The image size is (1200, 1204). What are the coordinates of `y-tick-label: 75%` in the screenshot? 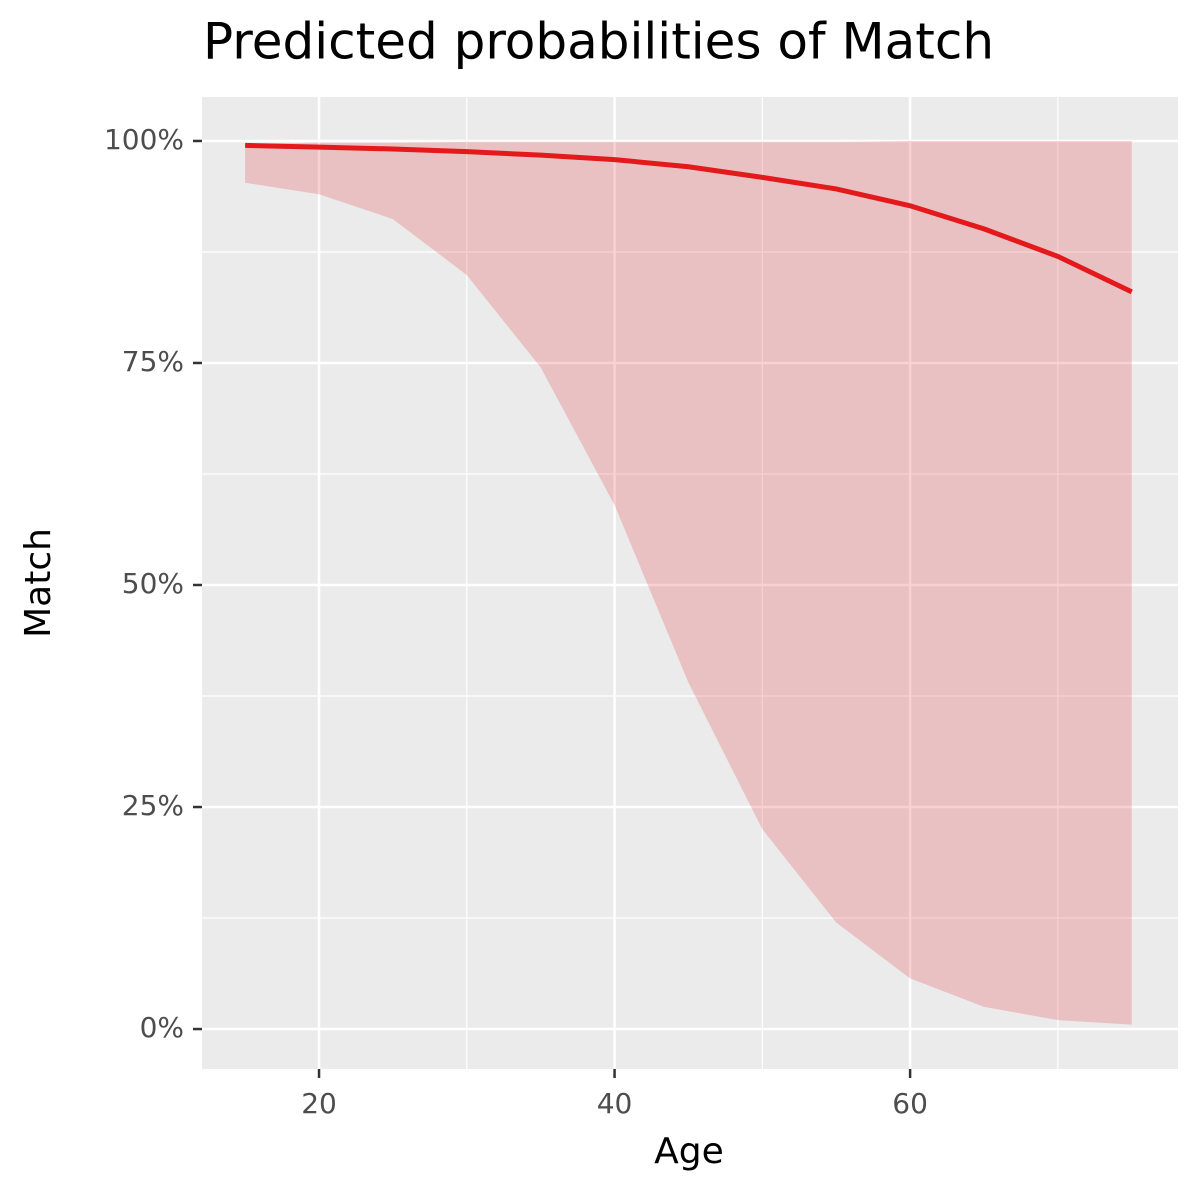 It's located at (153, 361).